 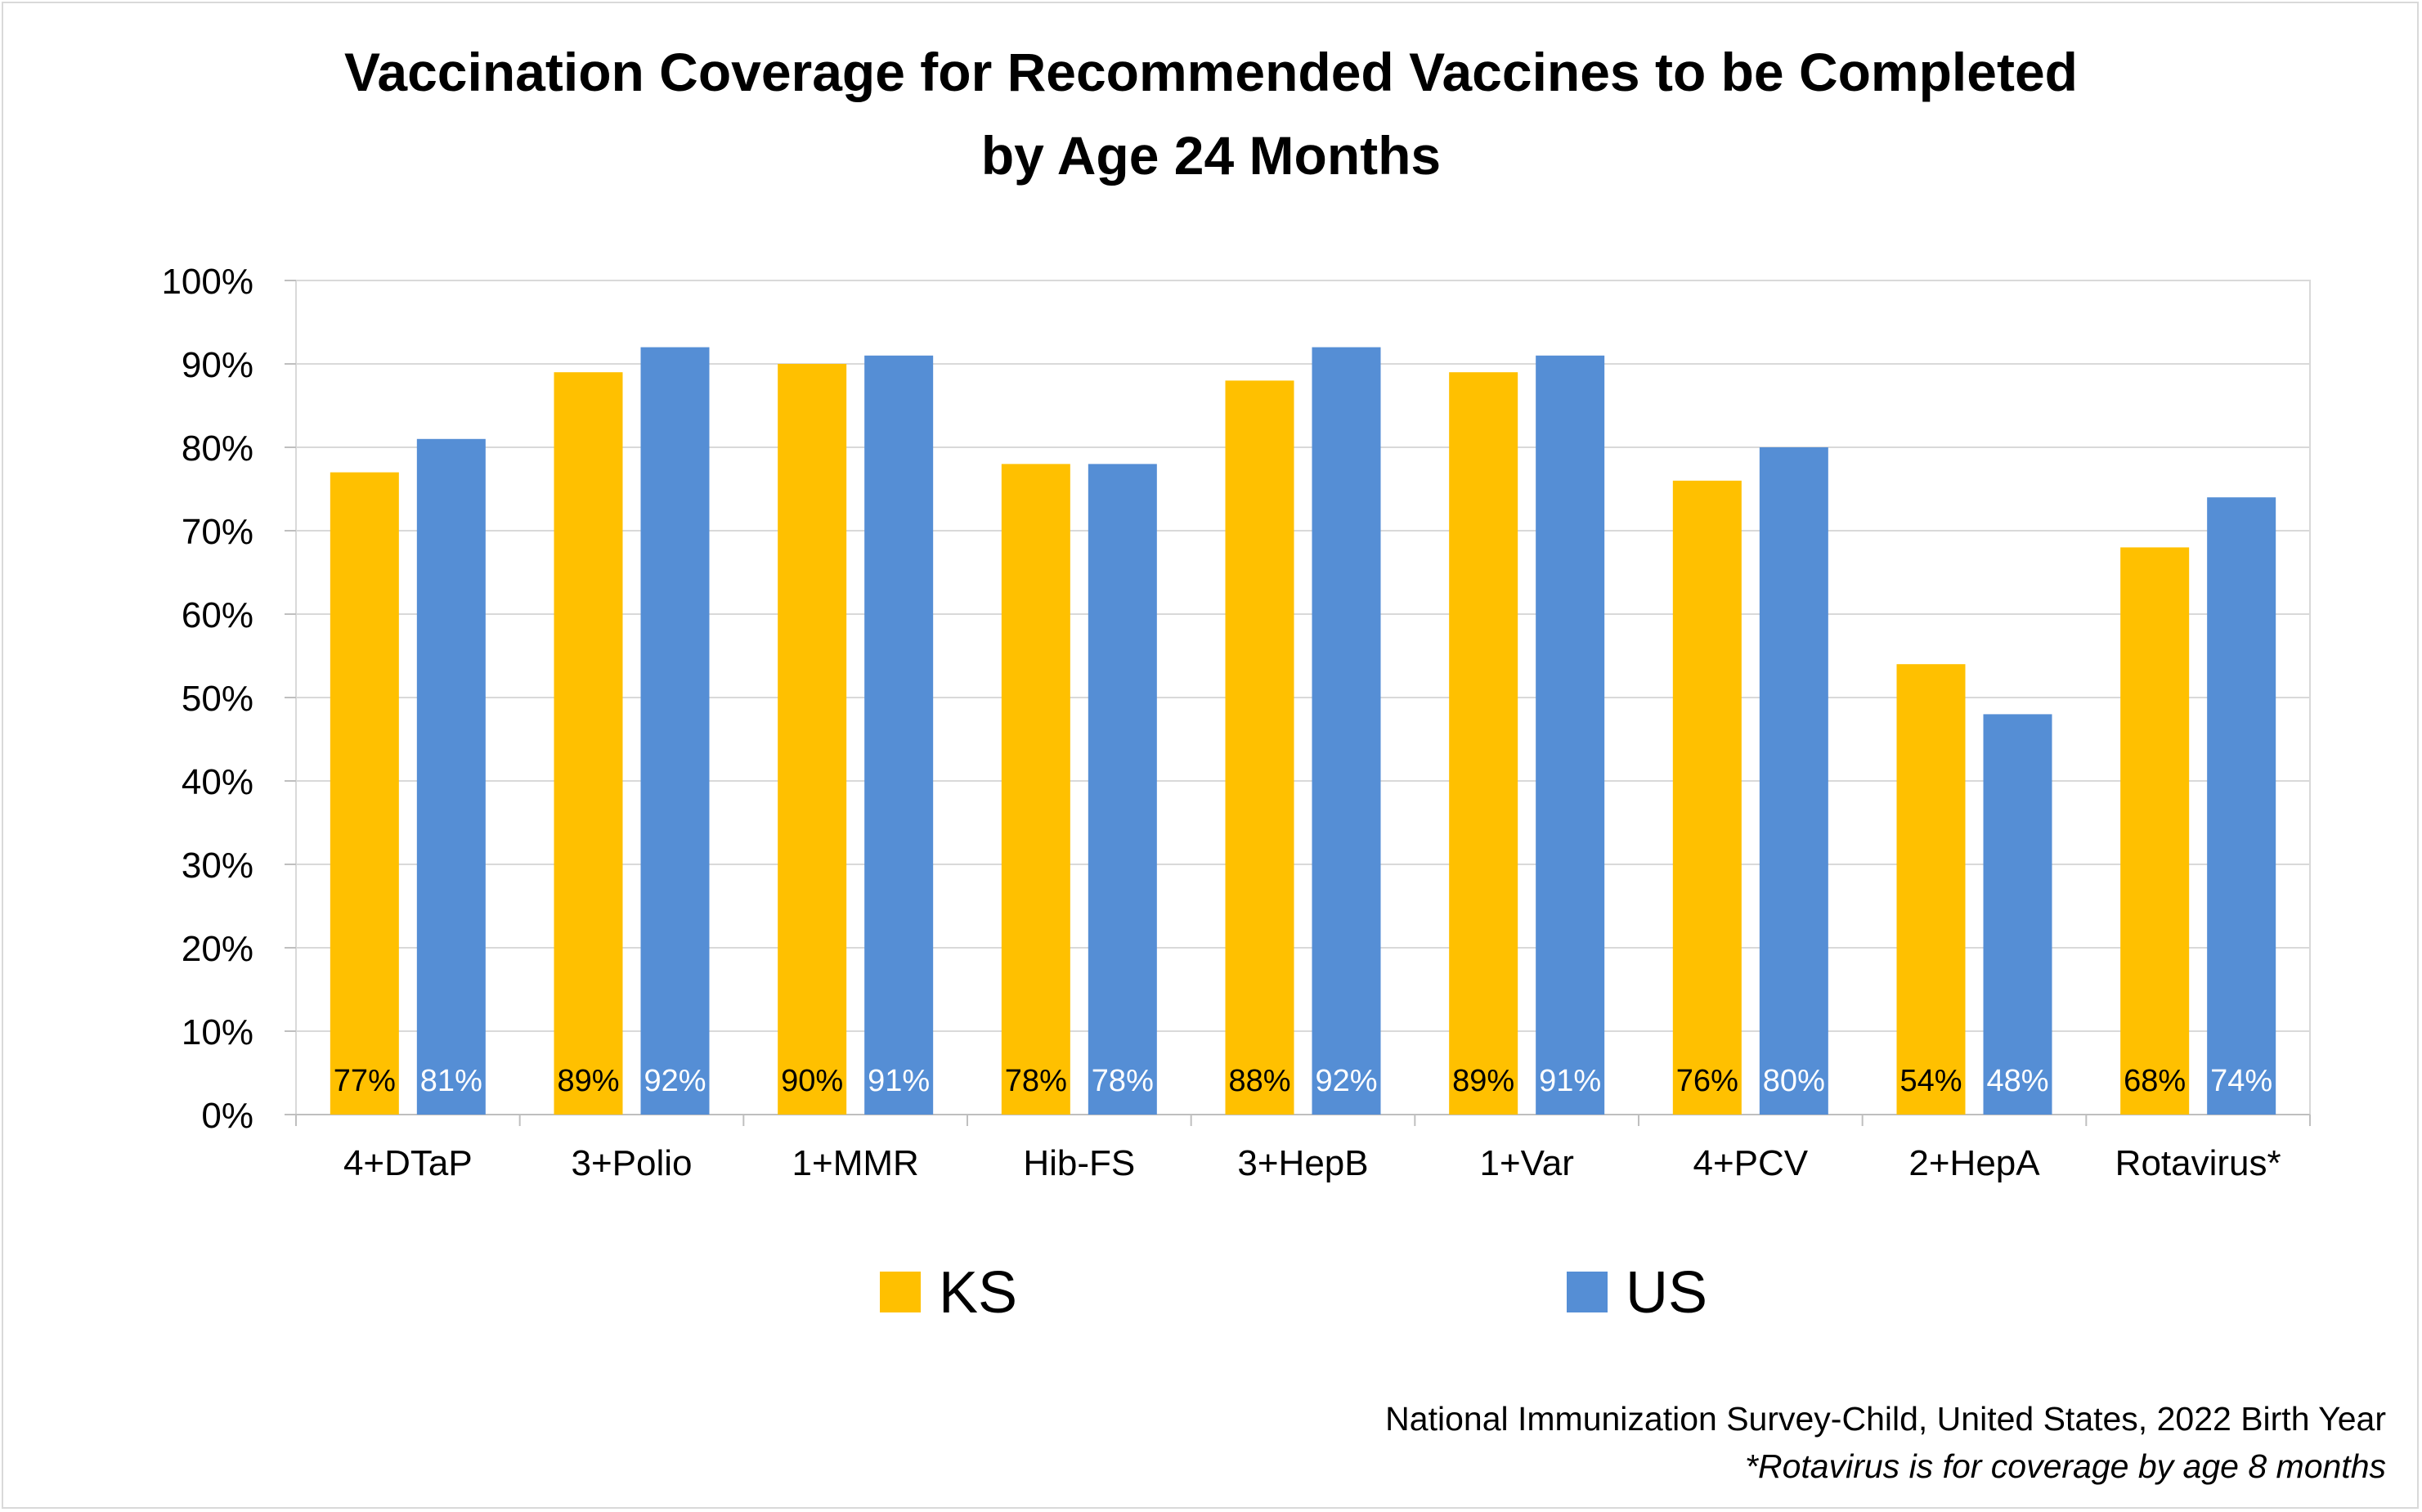 What do you see at coordinates (1259, 1081) in the screenshot?
I see `data-label: 88%` at bounding box center [1259, 1081].